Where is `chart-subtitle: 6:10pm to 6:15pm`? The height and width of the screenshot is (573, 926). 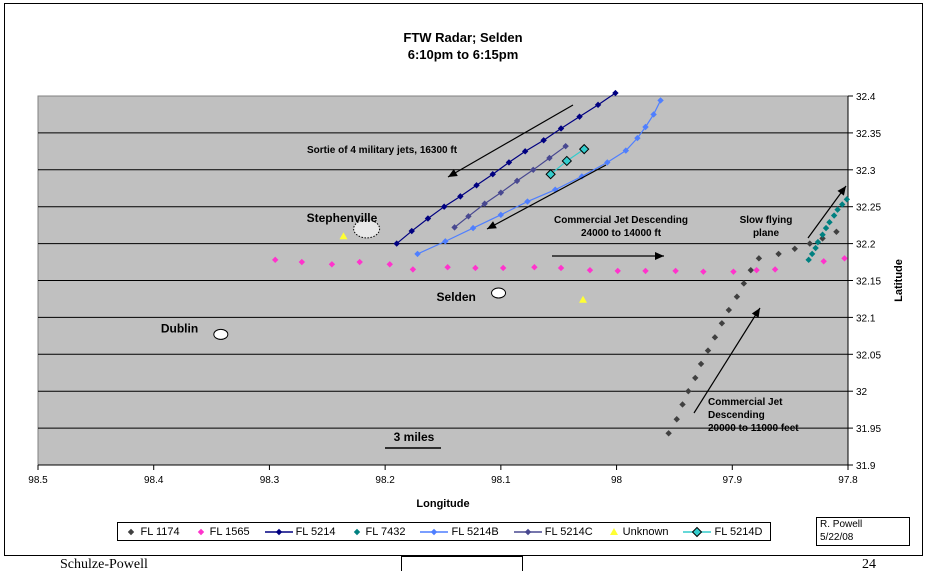
chart-subtitle: 6:10pm to 6:15pm is located at coordinates (463, 54).